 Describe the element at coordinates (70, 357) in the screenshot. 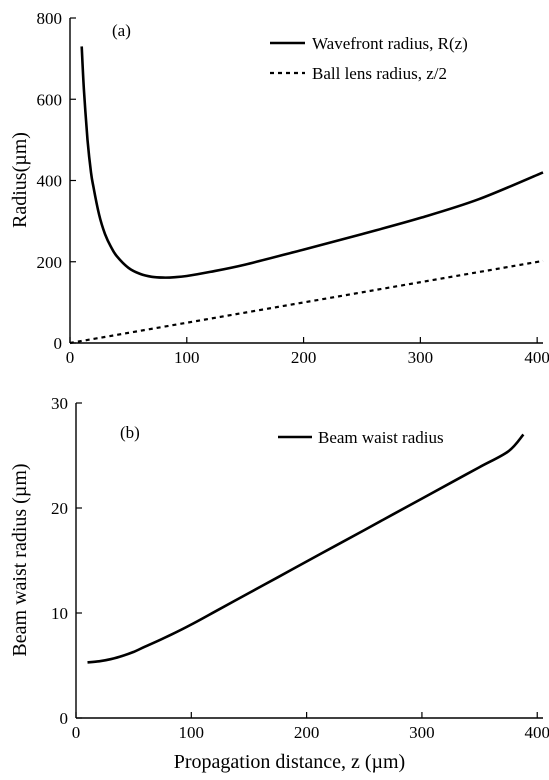

I see `panel-a-x-tick-label: 0` at that location.